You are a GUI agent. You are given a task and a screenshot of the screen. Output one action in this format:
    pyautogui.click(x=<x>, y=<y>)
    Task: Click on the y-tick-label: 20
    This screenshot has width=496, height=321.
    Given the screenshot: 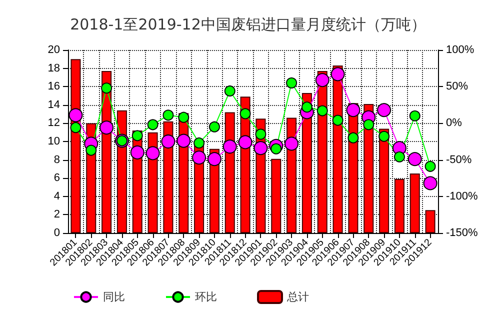 What is the action you would take?
    pyautogui.click(x=54, y=50)
    